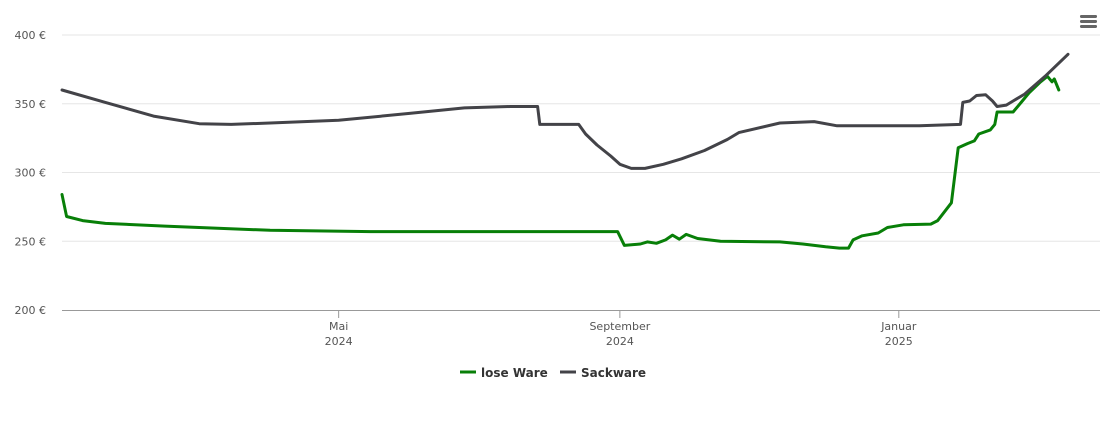 The width and height of the screenshot is (1110, 422). I want to click on legend-label: Sackware, so click(613, 373).